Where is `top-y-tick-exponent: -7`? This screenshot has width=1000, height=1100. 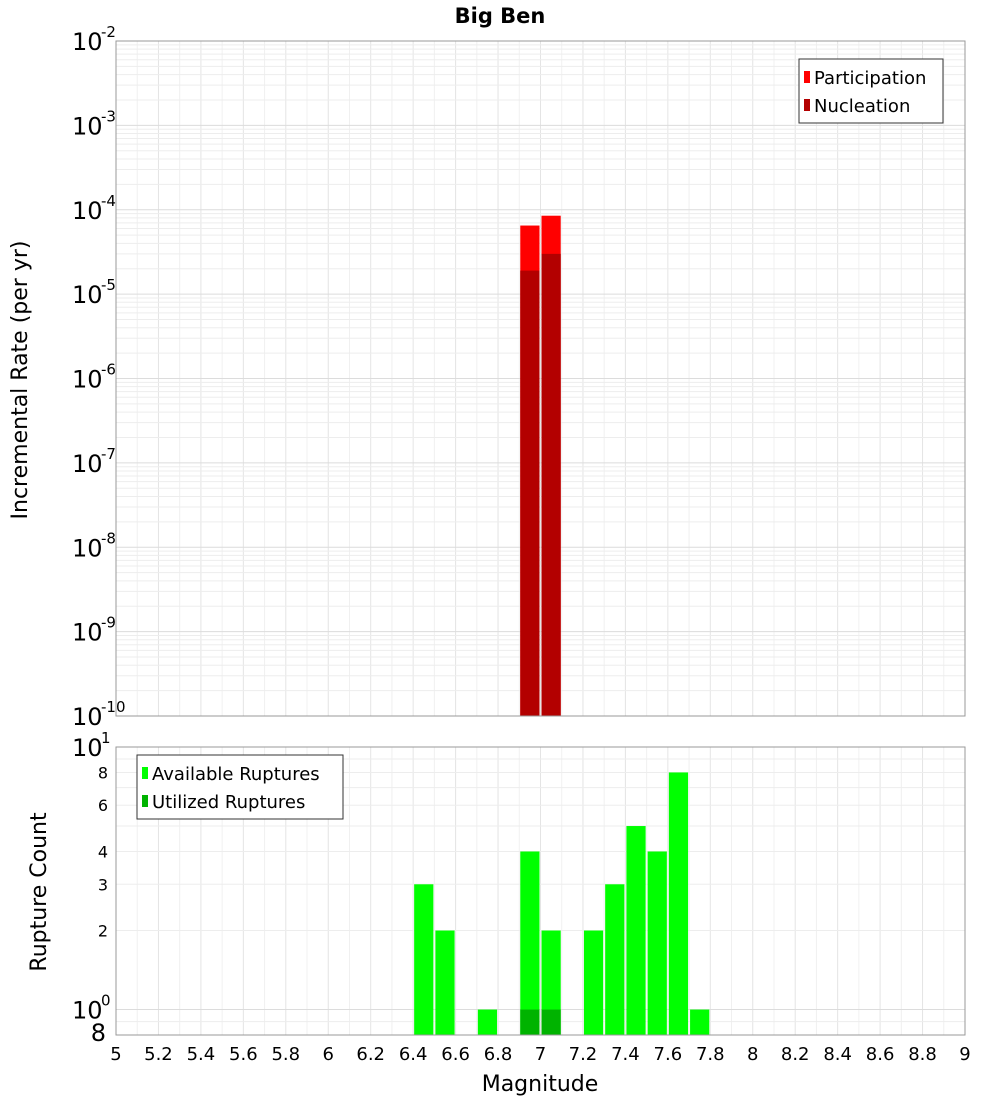
top-y-tick-exponent: -7 is located at coordinates (108, 454).